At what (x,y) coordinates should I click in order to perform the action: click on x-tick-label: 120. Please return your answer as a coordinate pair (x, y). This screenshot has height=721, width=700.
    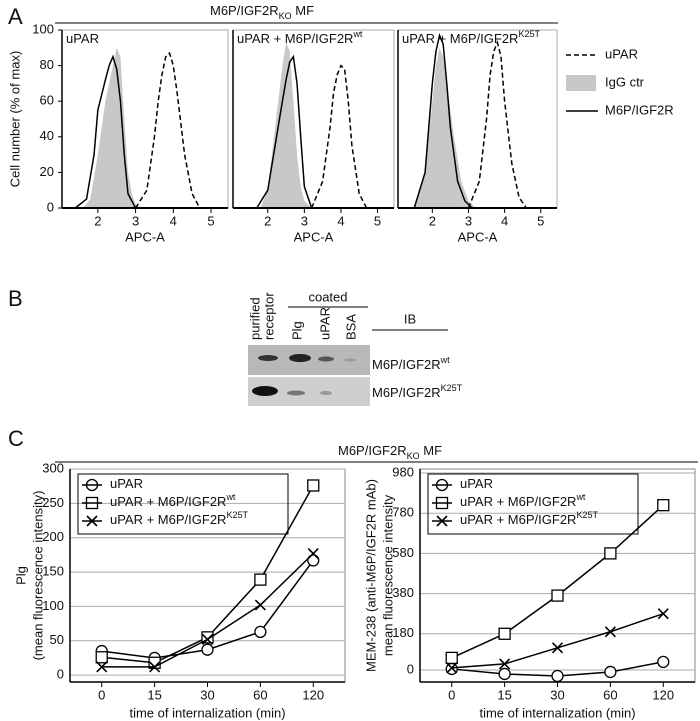
    Looking at the image, I should click on (313, 694).